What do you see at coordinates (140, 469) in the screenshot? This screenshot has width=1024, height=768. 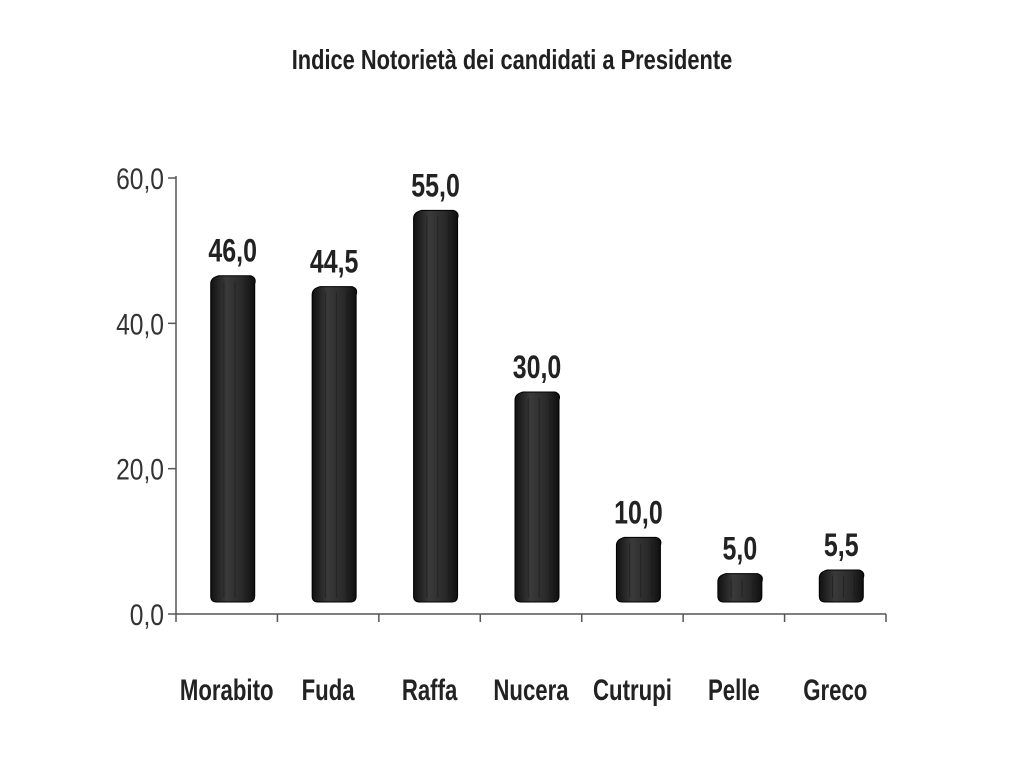 I see `y-tick-label: 20,0` at bounding box center [140, 469].